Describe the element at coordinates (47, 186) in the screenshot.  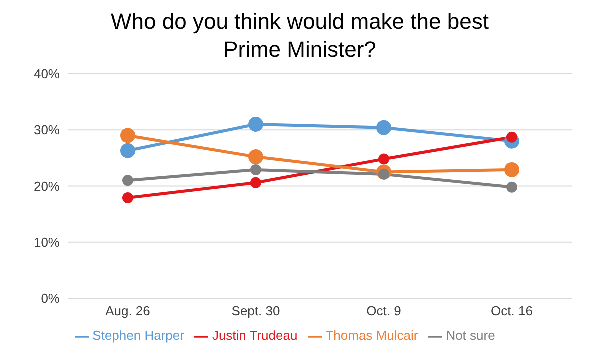
I see `y-tick-label: 20%` at that location.